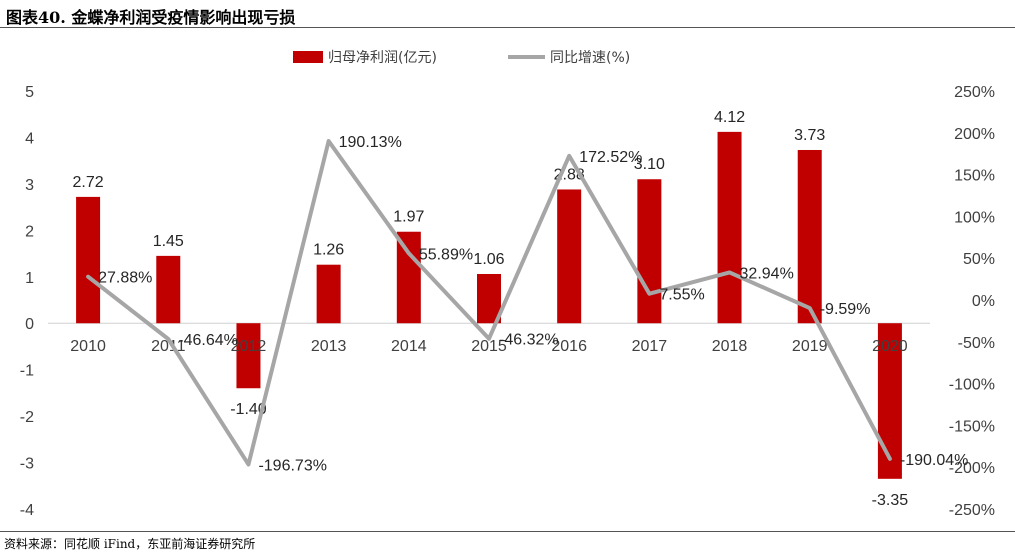 The height and width of the screenshot is (553, 1015). What do you see at coordinates (248, 409) in the screenshot?
I see `bar-data-label: -1.40` at bounding box center [248, 409].